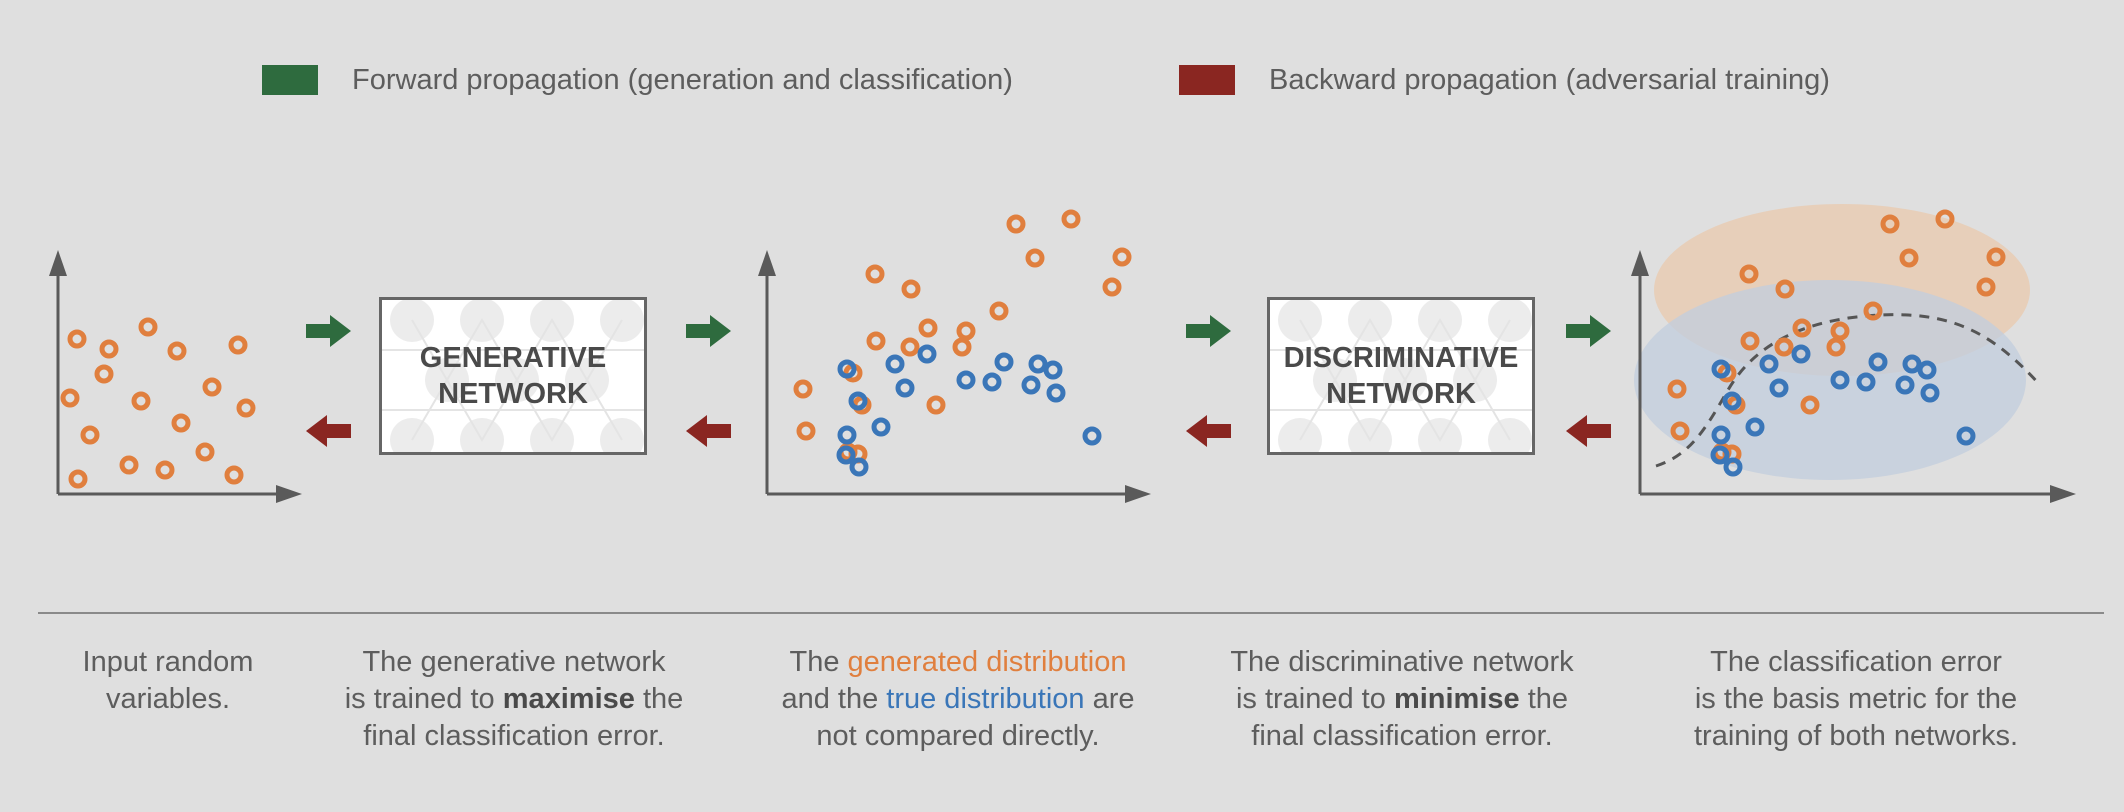 This screenshot has width=2124, height=812. What do you see at coordinates (58, 372) in the screenshot?
I see `input-plot-y-axis` at bounding box center [58, 372].